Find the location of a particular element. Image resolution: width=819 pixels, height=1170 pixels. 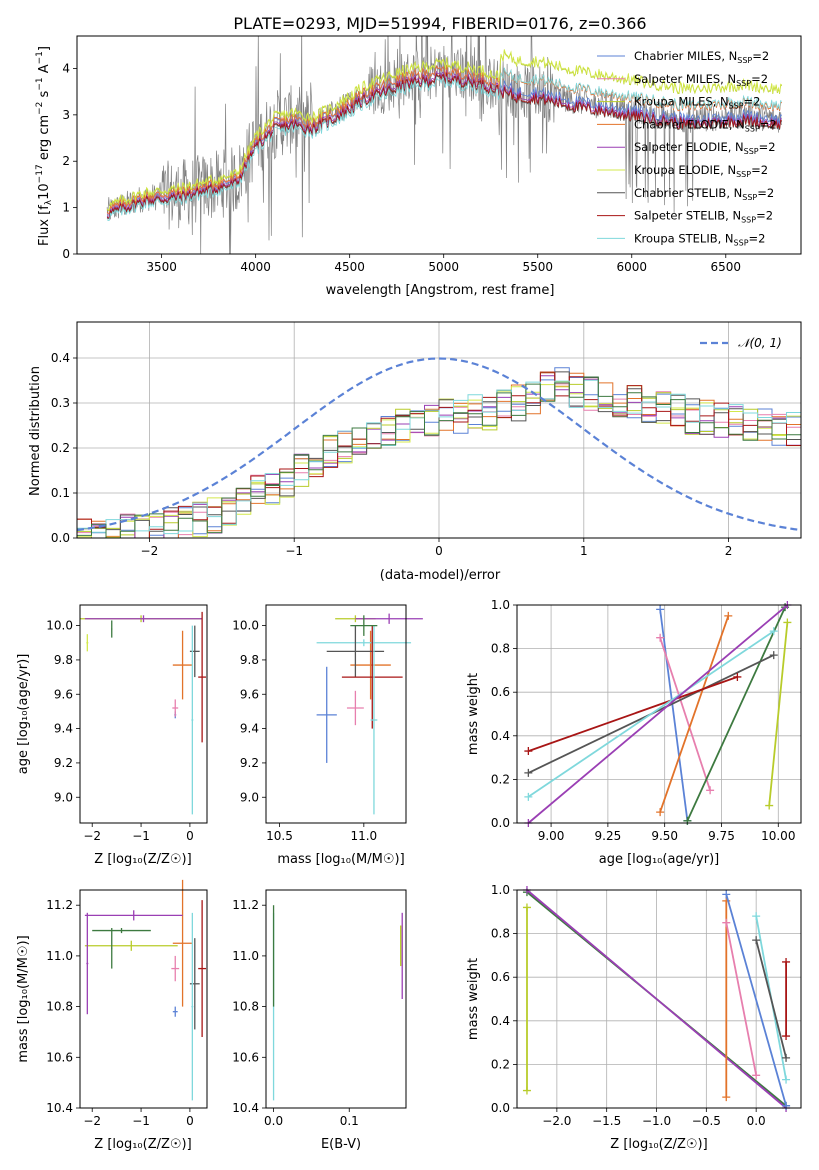

p-massEBV-ytick-label-1: 10.6 is located at coordinates (245, 1057).